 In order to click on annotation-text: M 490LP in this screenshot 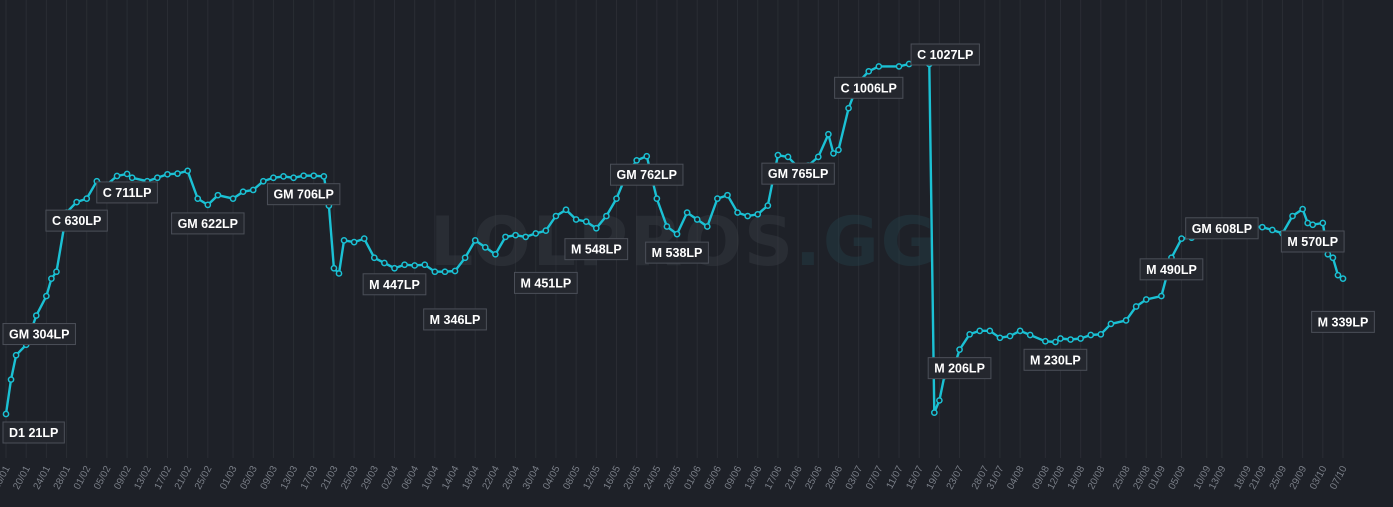, I will do `click(1171, 270)`.